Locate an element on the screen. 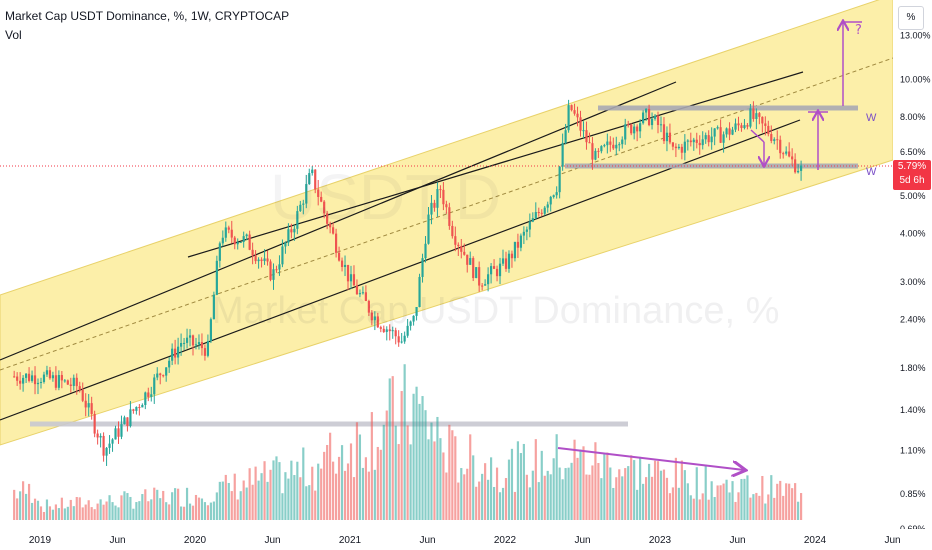 The image size is (932, 550). last-price-tag: 5.79% 5d 6h is located at coordinates (912, 175).